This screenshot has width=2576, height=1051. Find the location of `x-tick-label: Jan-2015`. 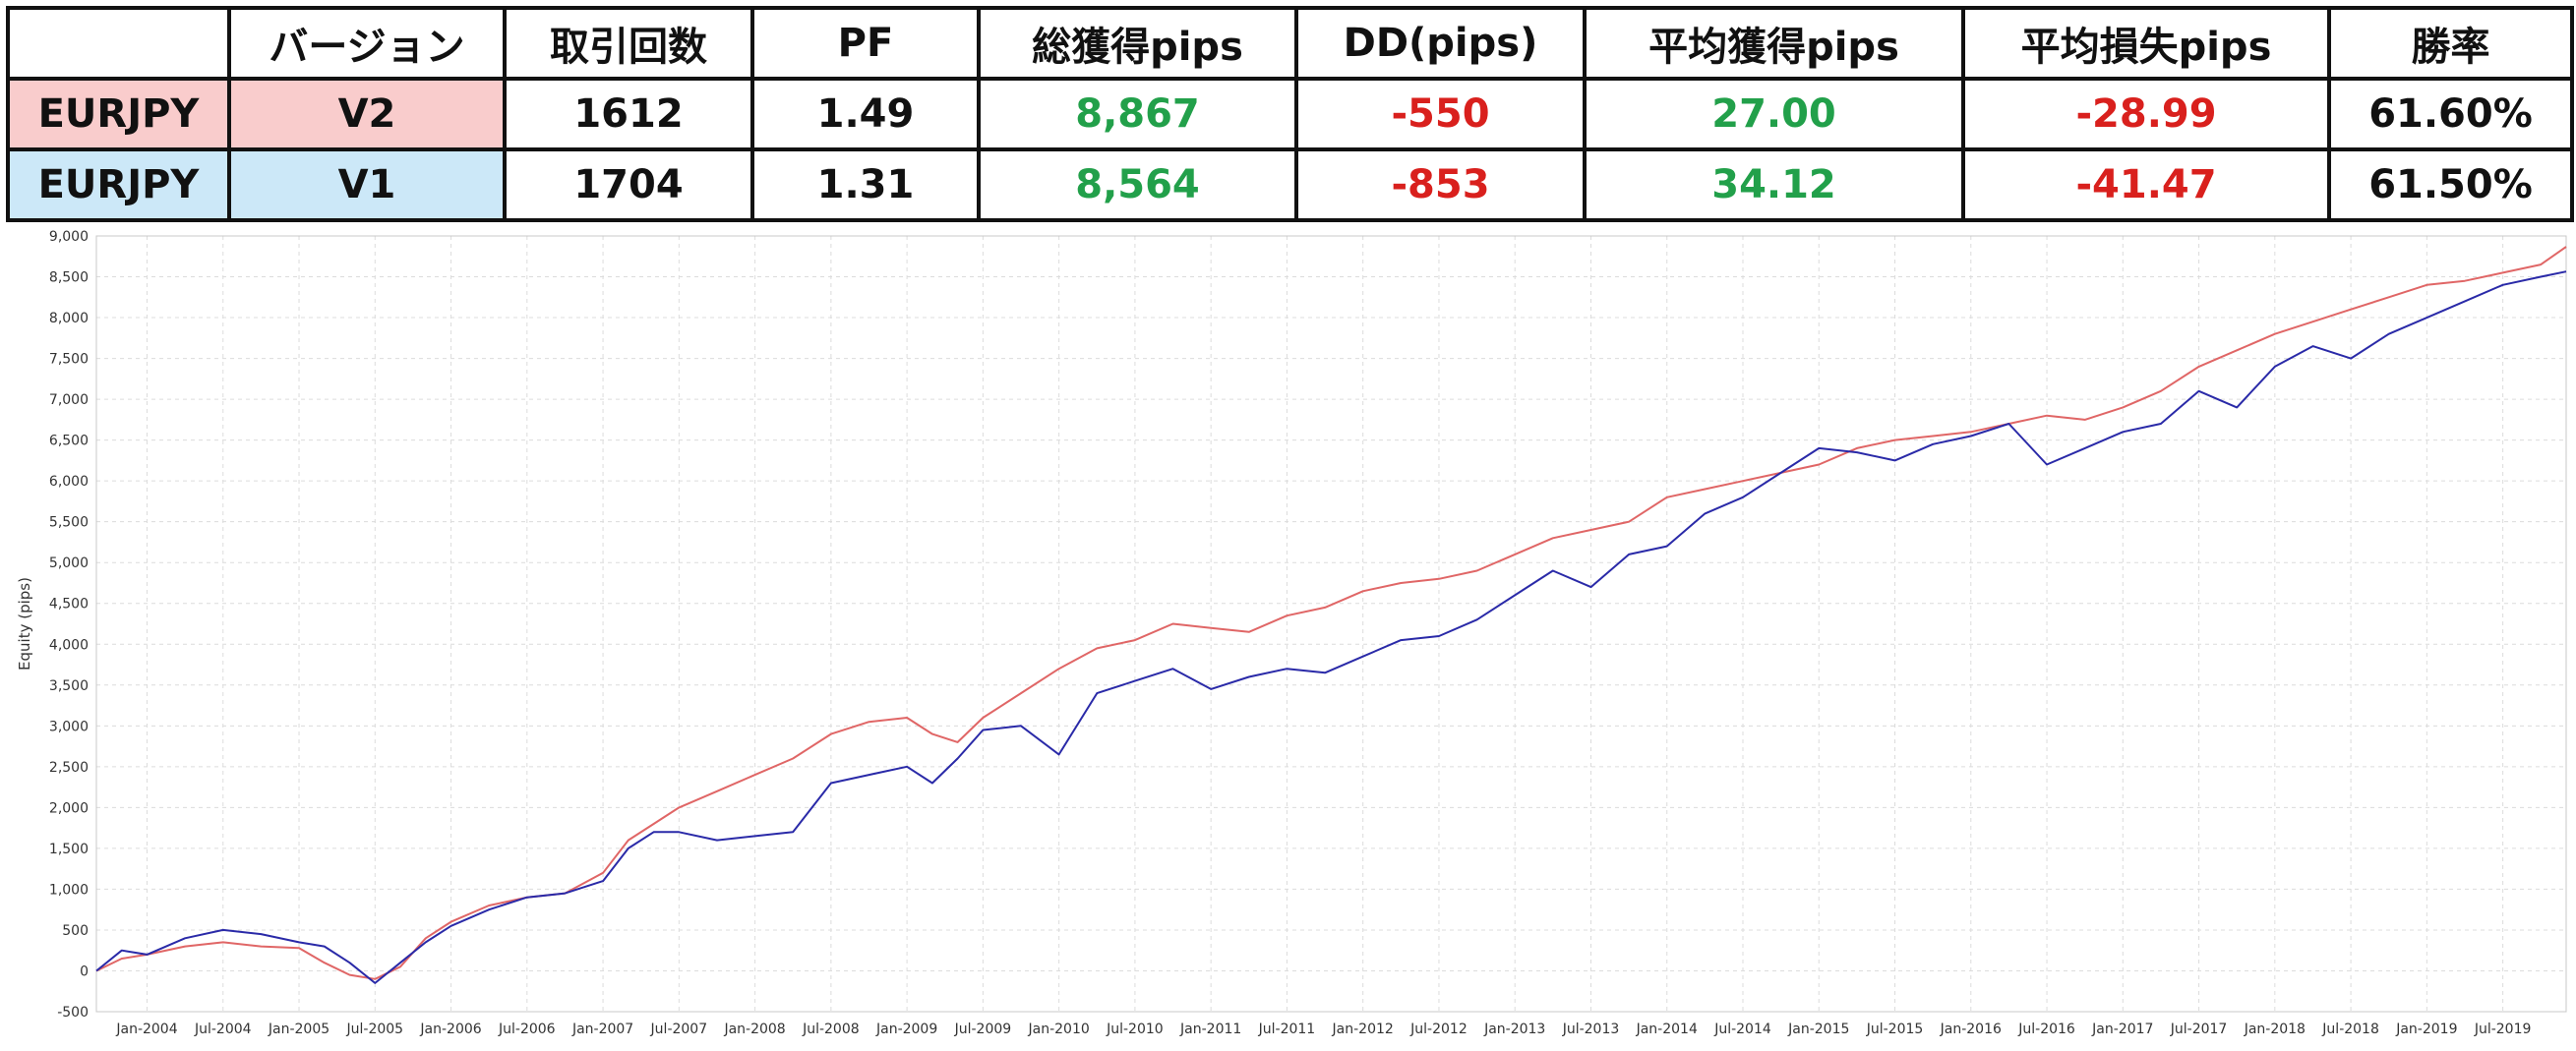

x-tick-label: Jan-2015 is located at coordinates (1818, 1029).